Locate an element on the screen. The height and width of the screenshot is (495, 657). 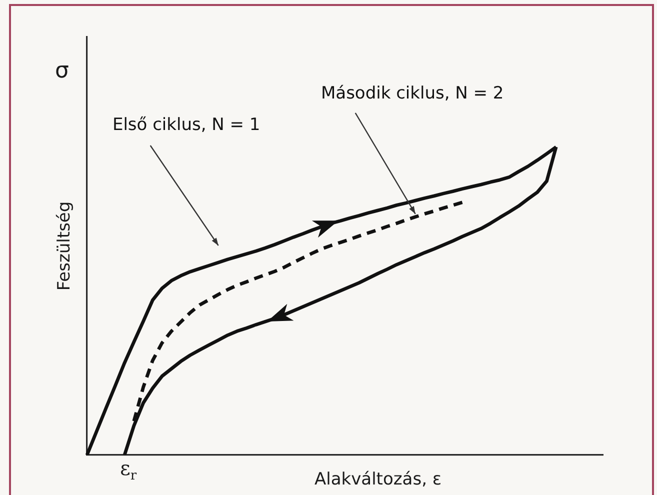
text: Első ciklus, N = 1 is located at coordinates (186, 124).